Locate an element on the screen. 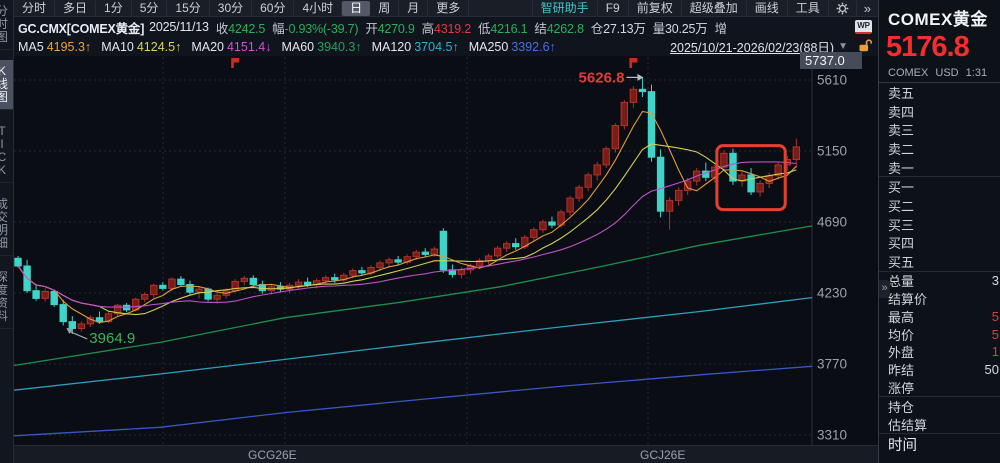 The height and width of the screenshot is (463, 1000). ask-row-卖四: 卖四 is located at coordinates (901, 112).